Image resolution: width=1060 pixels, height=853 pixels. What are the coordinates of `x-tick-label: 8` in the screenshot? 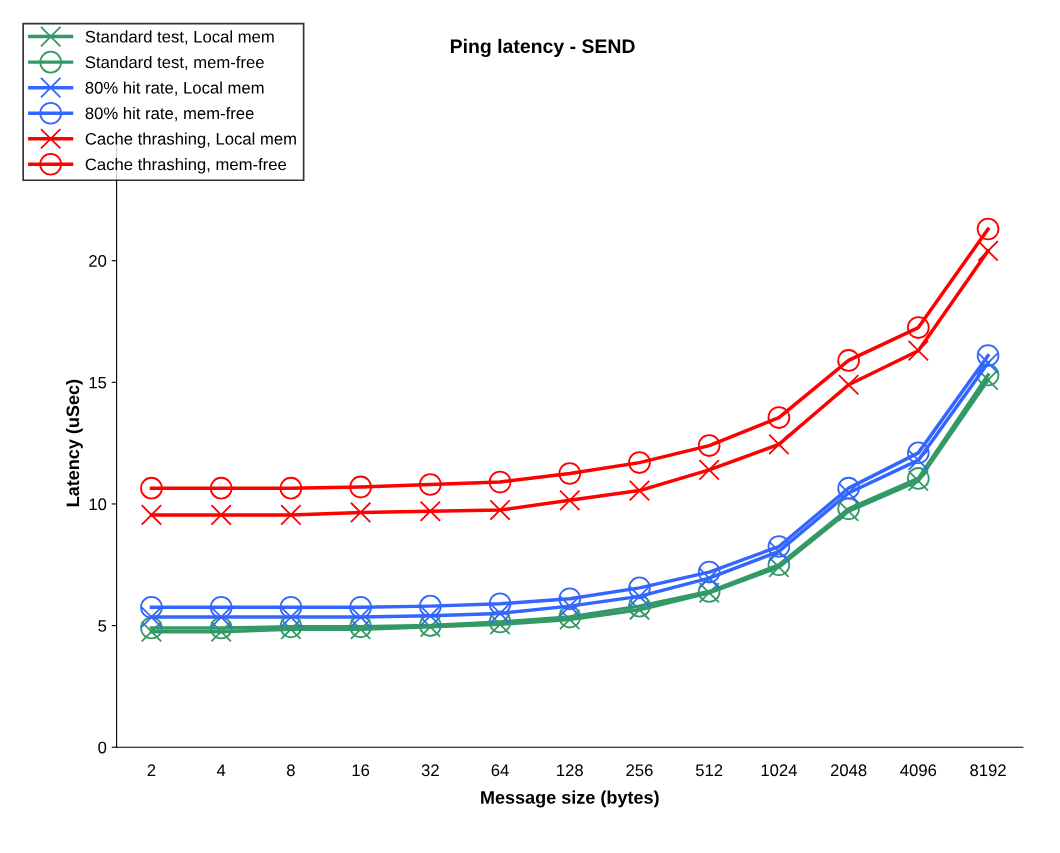 It's located at (290, 770).